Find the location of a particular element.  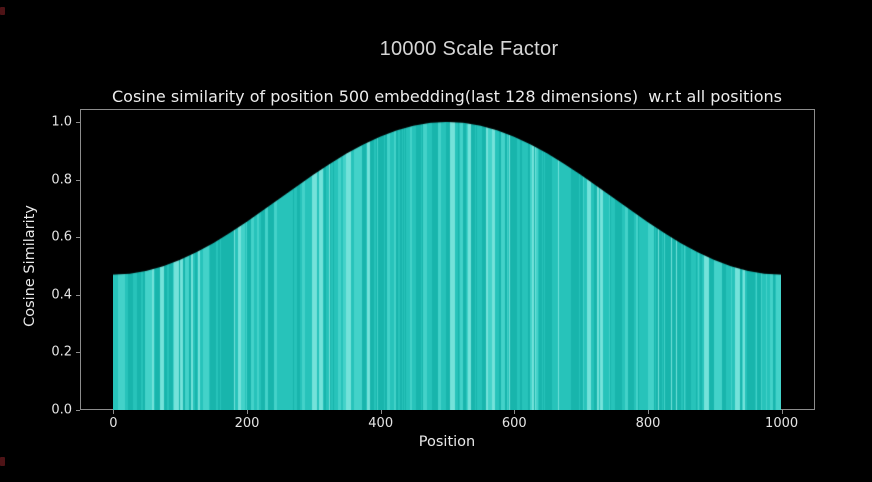

y-tick-label: 1.0 is located at coordinates (61, 122).